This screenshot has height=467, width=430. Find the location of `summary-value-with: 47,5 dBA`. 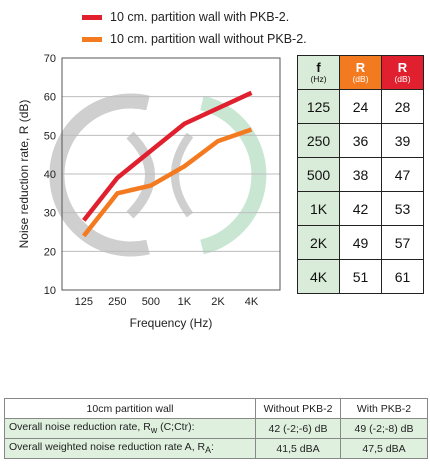

summary-value-with: 47,5 dBA is located at coordinates (384, 448).